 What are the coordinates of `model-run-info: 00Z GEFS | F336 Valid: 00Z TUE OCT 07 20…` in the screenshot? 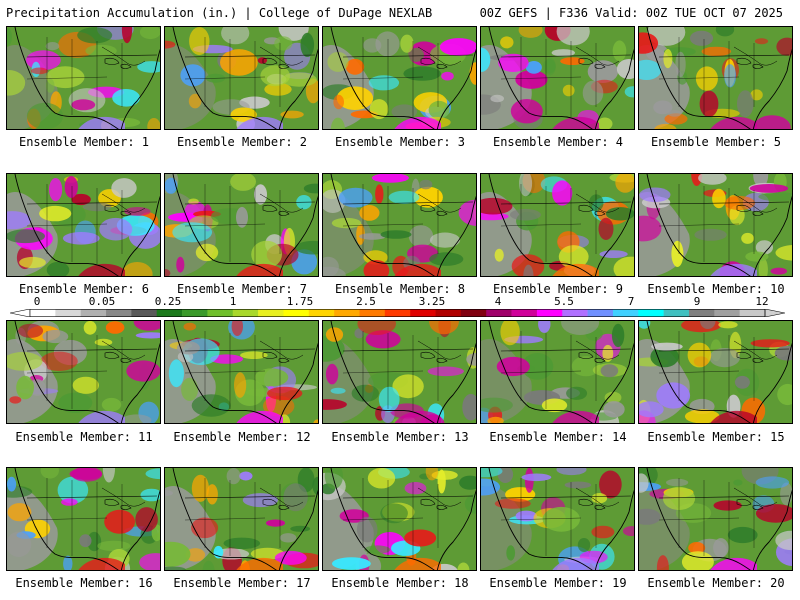 It's located at (631, 13).